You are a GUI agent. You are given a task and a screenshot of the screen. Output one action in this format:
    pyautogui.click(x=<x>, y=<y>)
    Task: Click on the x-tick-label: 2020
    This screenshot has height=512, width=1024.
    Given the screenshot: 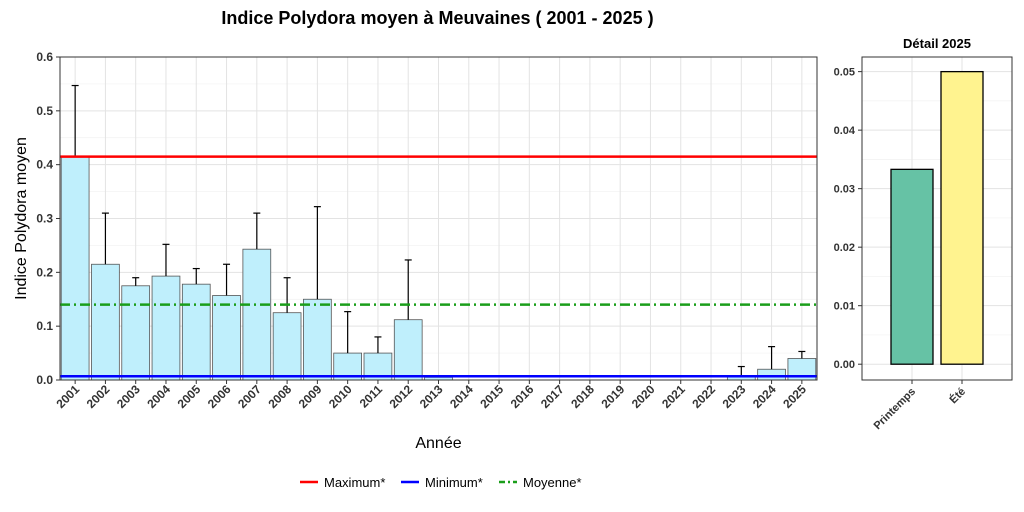 What is the action you would take?
    pyautogui.click(x=643, y=396)
    